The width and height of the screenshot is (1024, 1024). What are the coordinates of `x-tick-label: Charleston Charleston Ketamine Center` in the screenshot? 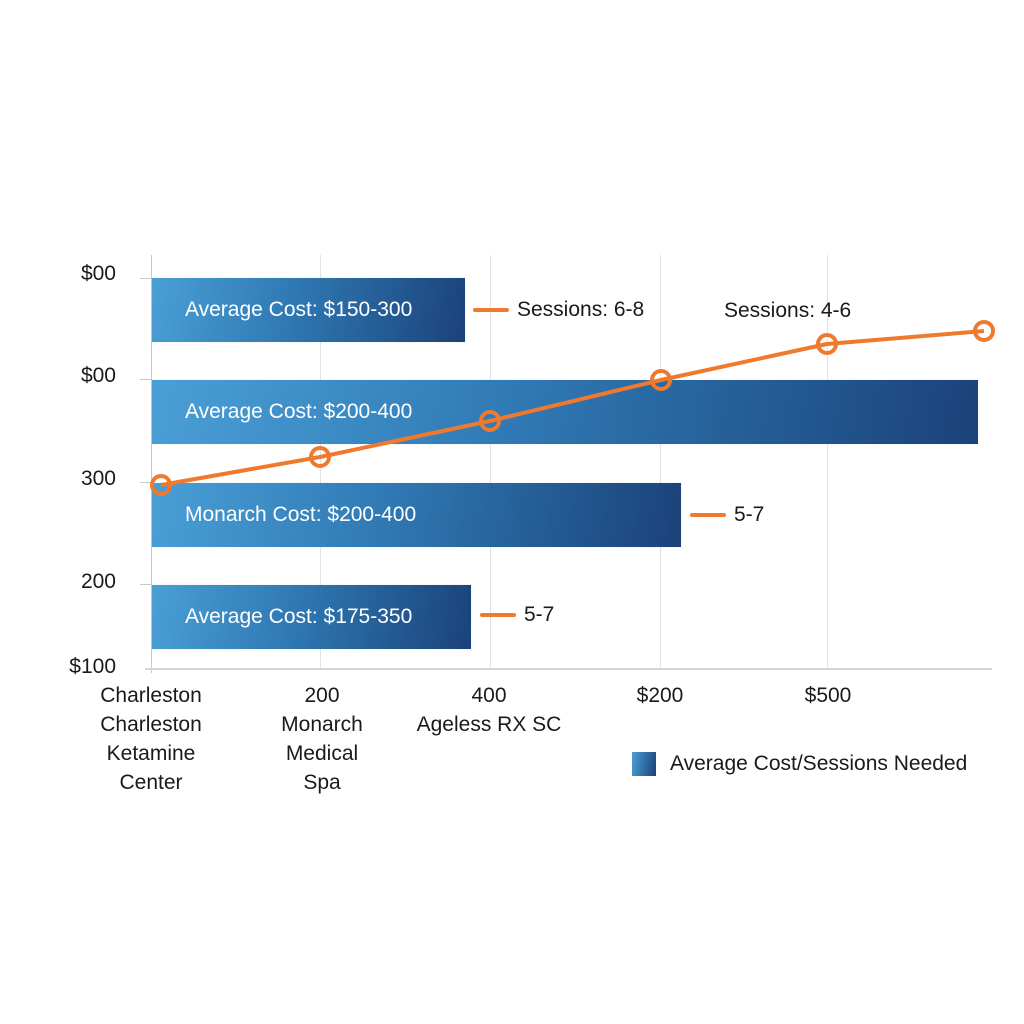 It's located at (151, 739).